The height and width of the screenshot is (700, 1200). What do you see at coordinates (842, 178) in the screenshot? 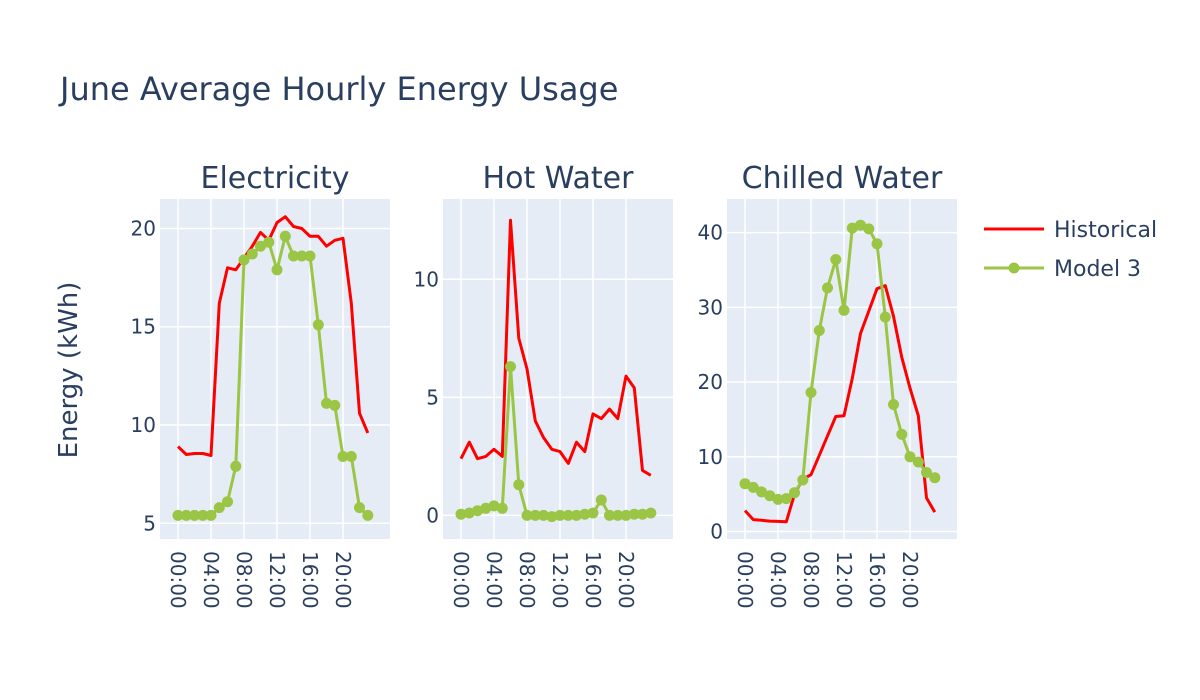
I see `subplot-title-chilled-water: Chilled Water` at bounding box center [842, 178].